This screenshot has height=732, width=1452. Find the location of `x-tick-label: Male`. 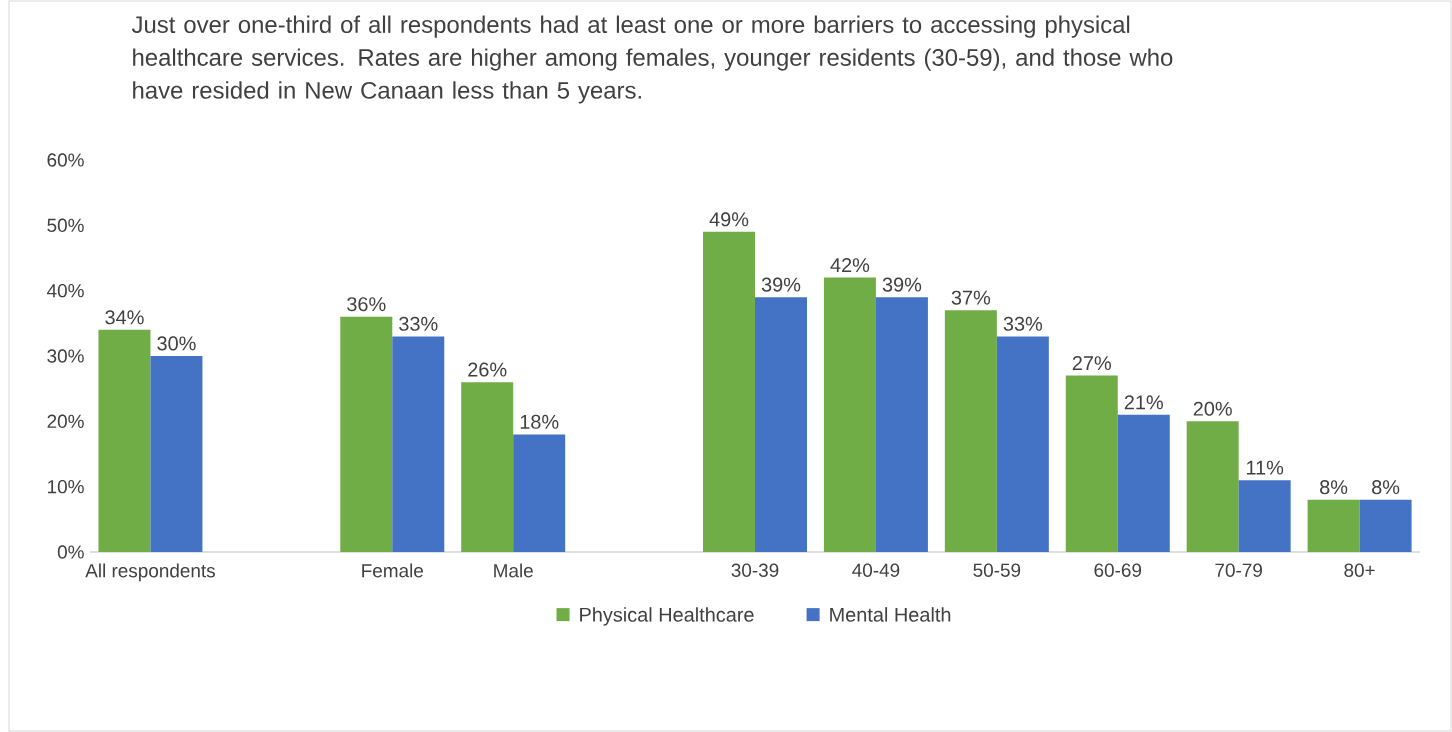

x-tick-label: Male is located at coordinates (513, 570).